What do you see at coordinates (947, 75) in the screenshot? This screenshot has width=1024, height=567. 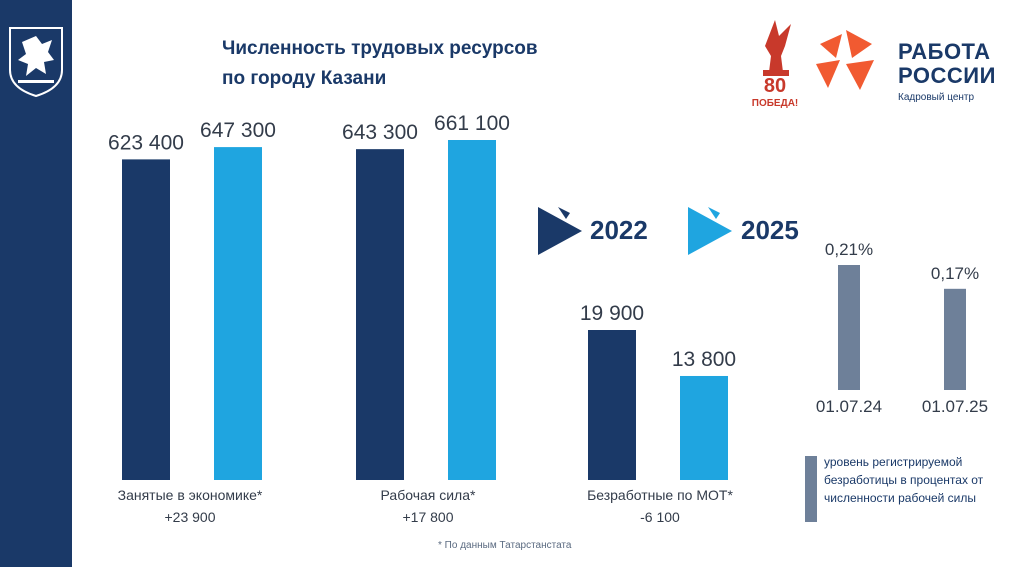 I see `rabota-line-2: РОССИИ` at bounding box center [947, 75].